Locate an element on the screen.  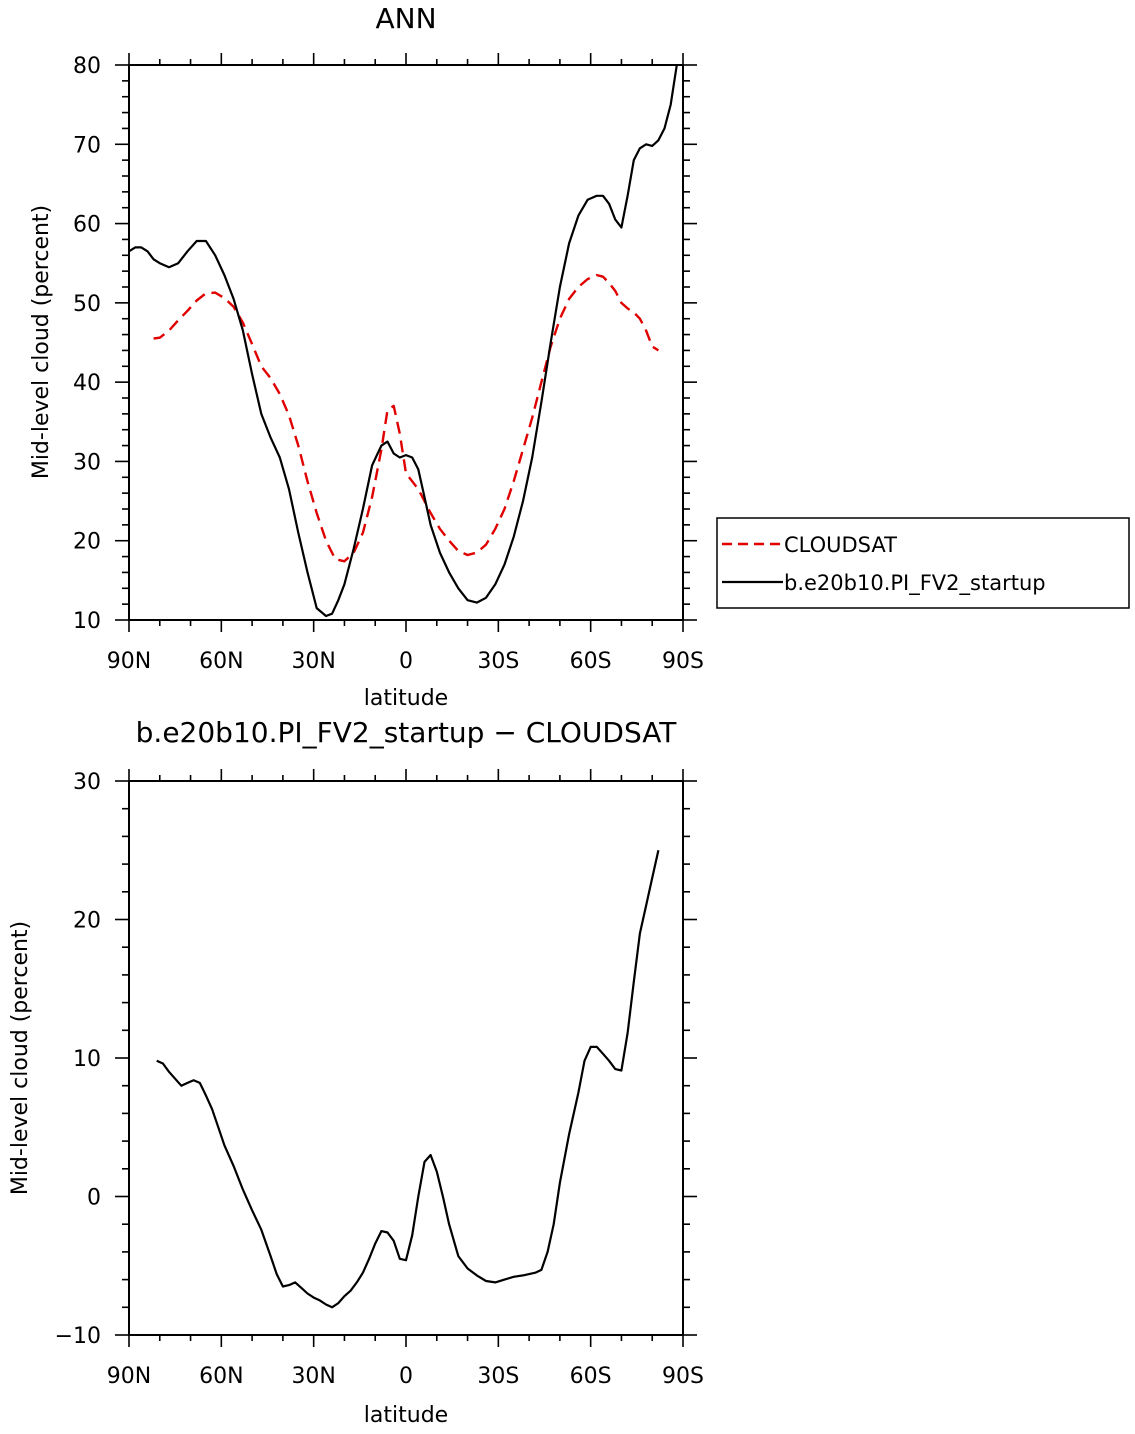
top-y-tick-label: 50 is located at coordinates (87, 304).